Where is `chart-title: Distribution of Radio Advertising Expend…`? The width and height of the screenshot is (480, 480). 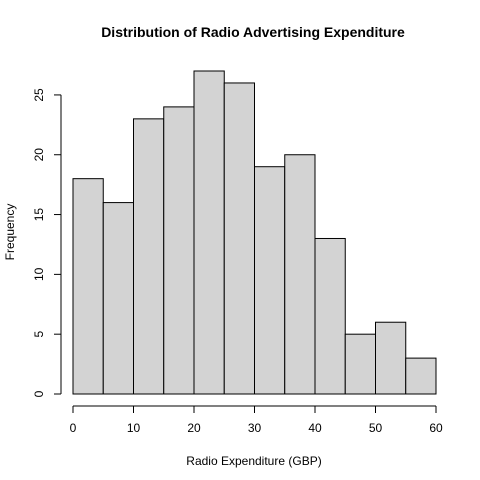
chart-title: Distribution of Radio Advertising Expend… is located at coordinates (253, 32).